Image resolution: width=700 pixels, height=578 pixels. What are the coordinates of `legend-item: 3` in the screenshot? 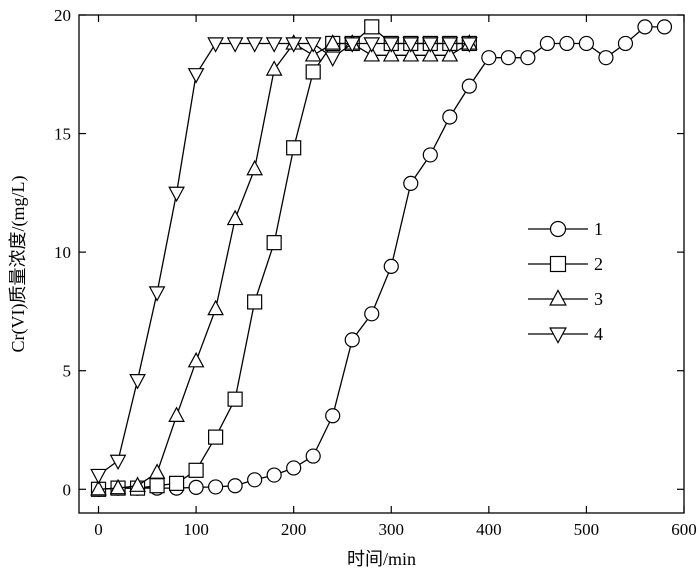 It's located at (565, 299).